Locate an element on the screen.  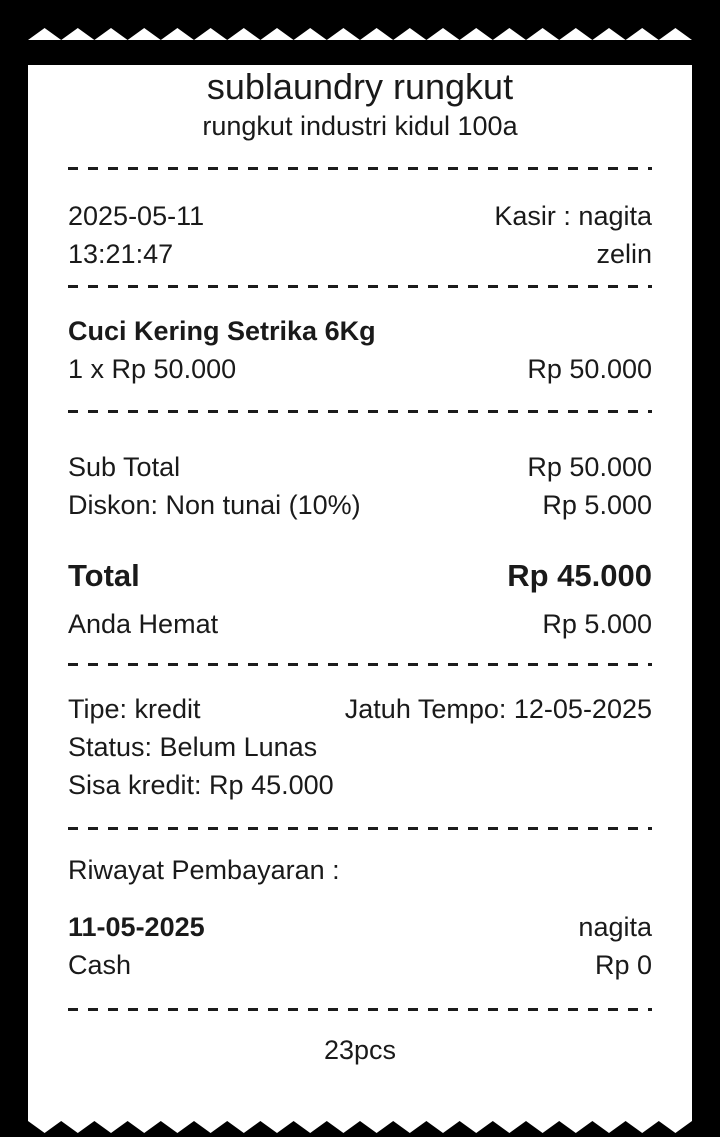
credit-type-row: Tipe: kredit Jatuh Tempo: 12-05-2025 is located at coordinates (360, 709).